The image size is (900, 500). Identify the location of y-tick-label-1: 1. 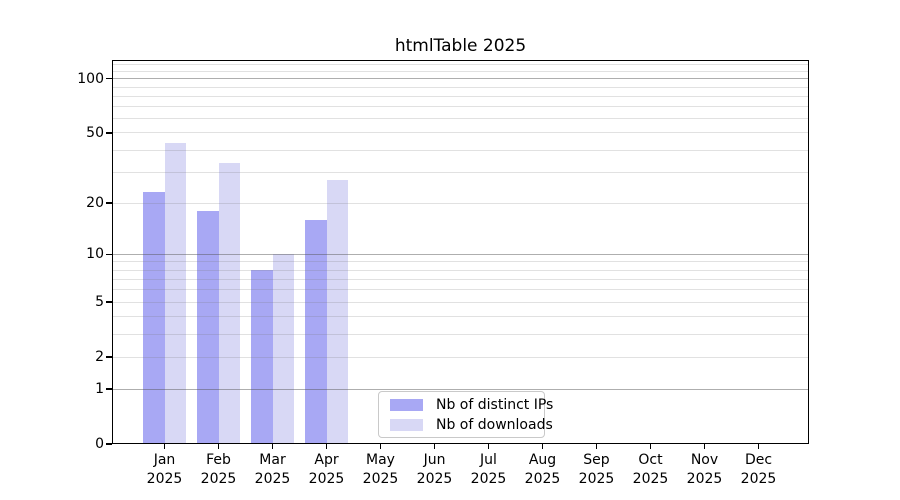
(99, 389).